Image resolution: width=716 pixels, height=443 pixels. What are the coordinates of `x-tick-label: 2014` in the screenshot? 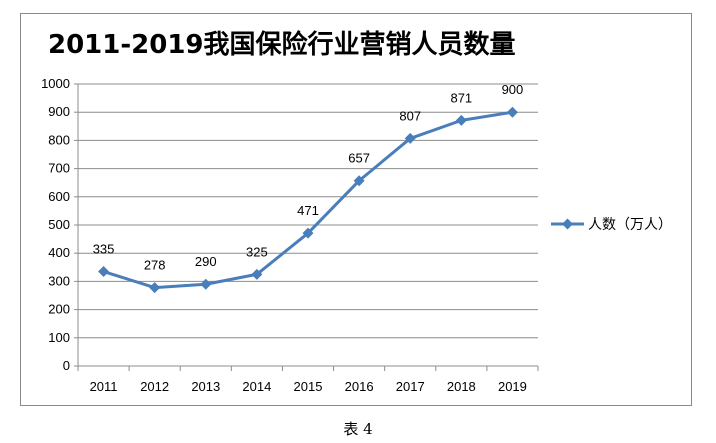 It's located at (256, 386).